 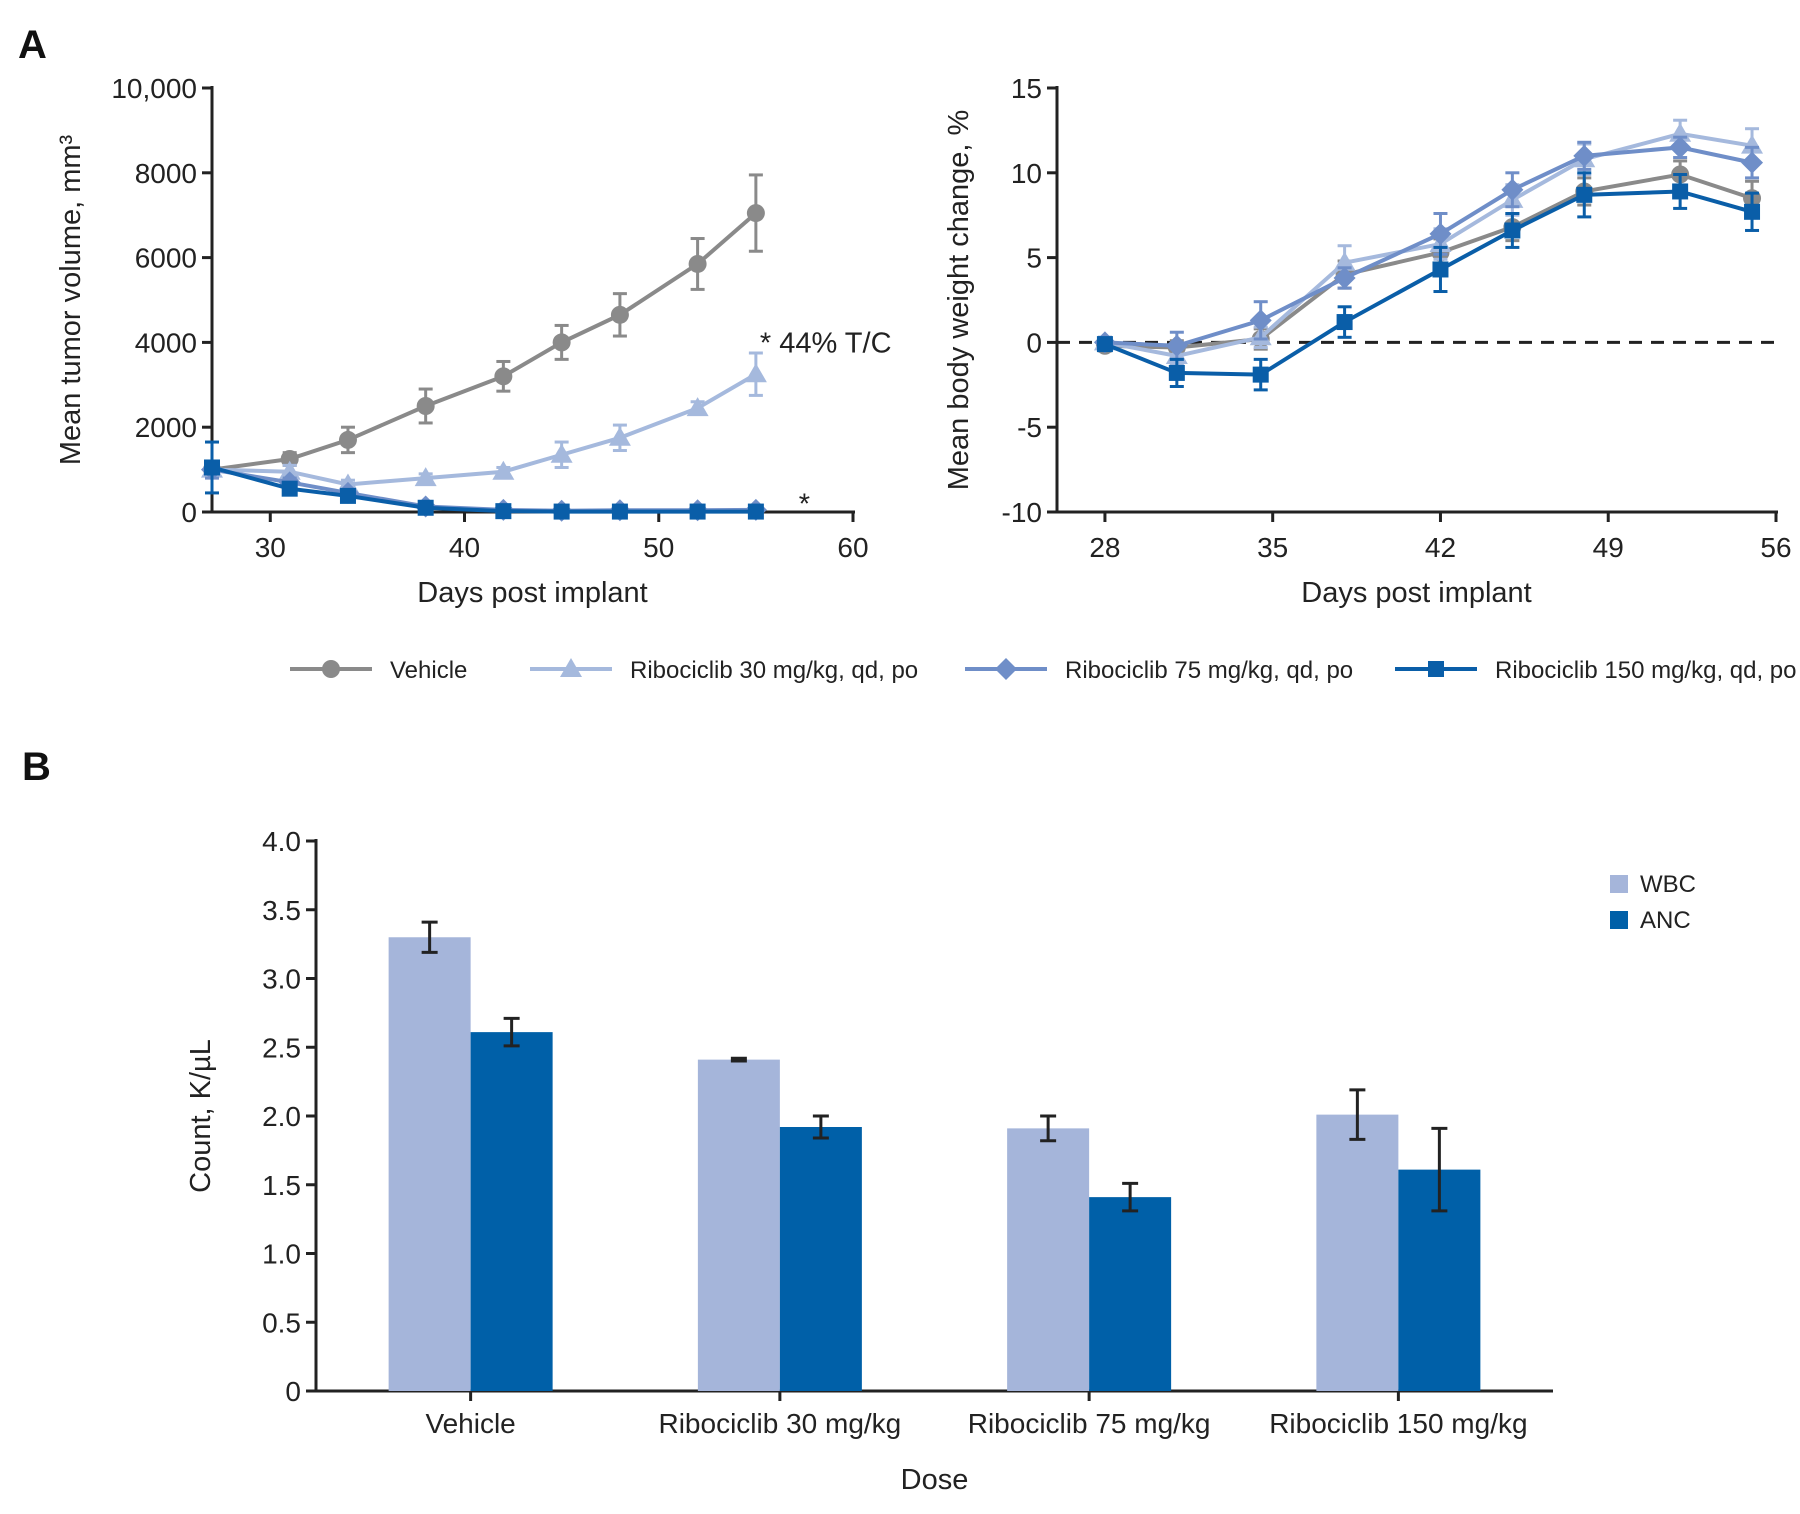 I want to click on annotation: *, so click(x=804, y=505).